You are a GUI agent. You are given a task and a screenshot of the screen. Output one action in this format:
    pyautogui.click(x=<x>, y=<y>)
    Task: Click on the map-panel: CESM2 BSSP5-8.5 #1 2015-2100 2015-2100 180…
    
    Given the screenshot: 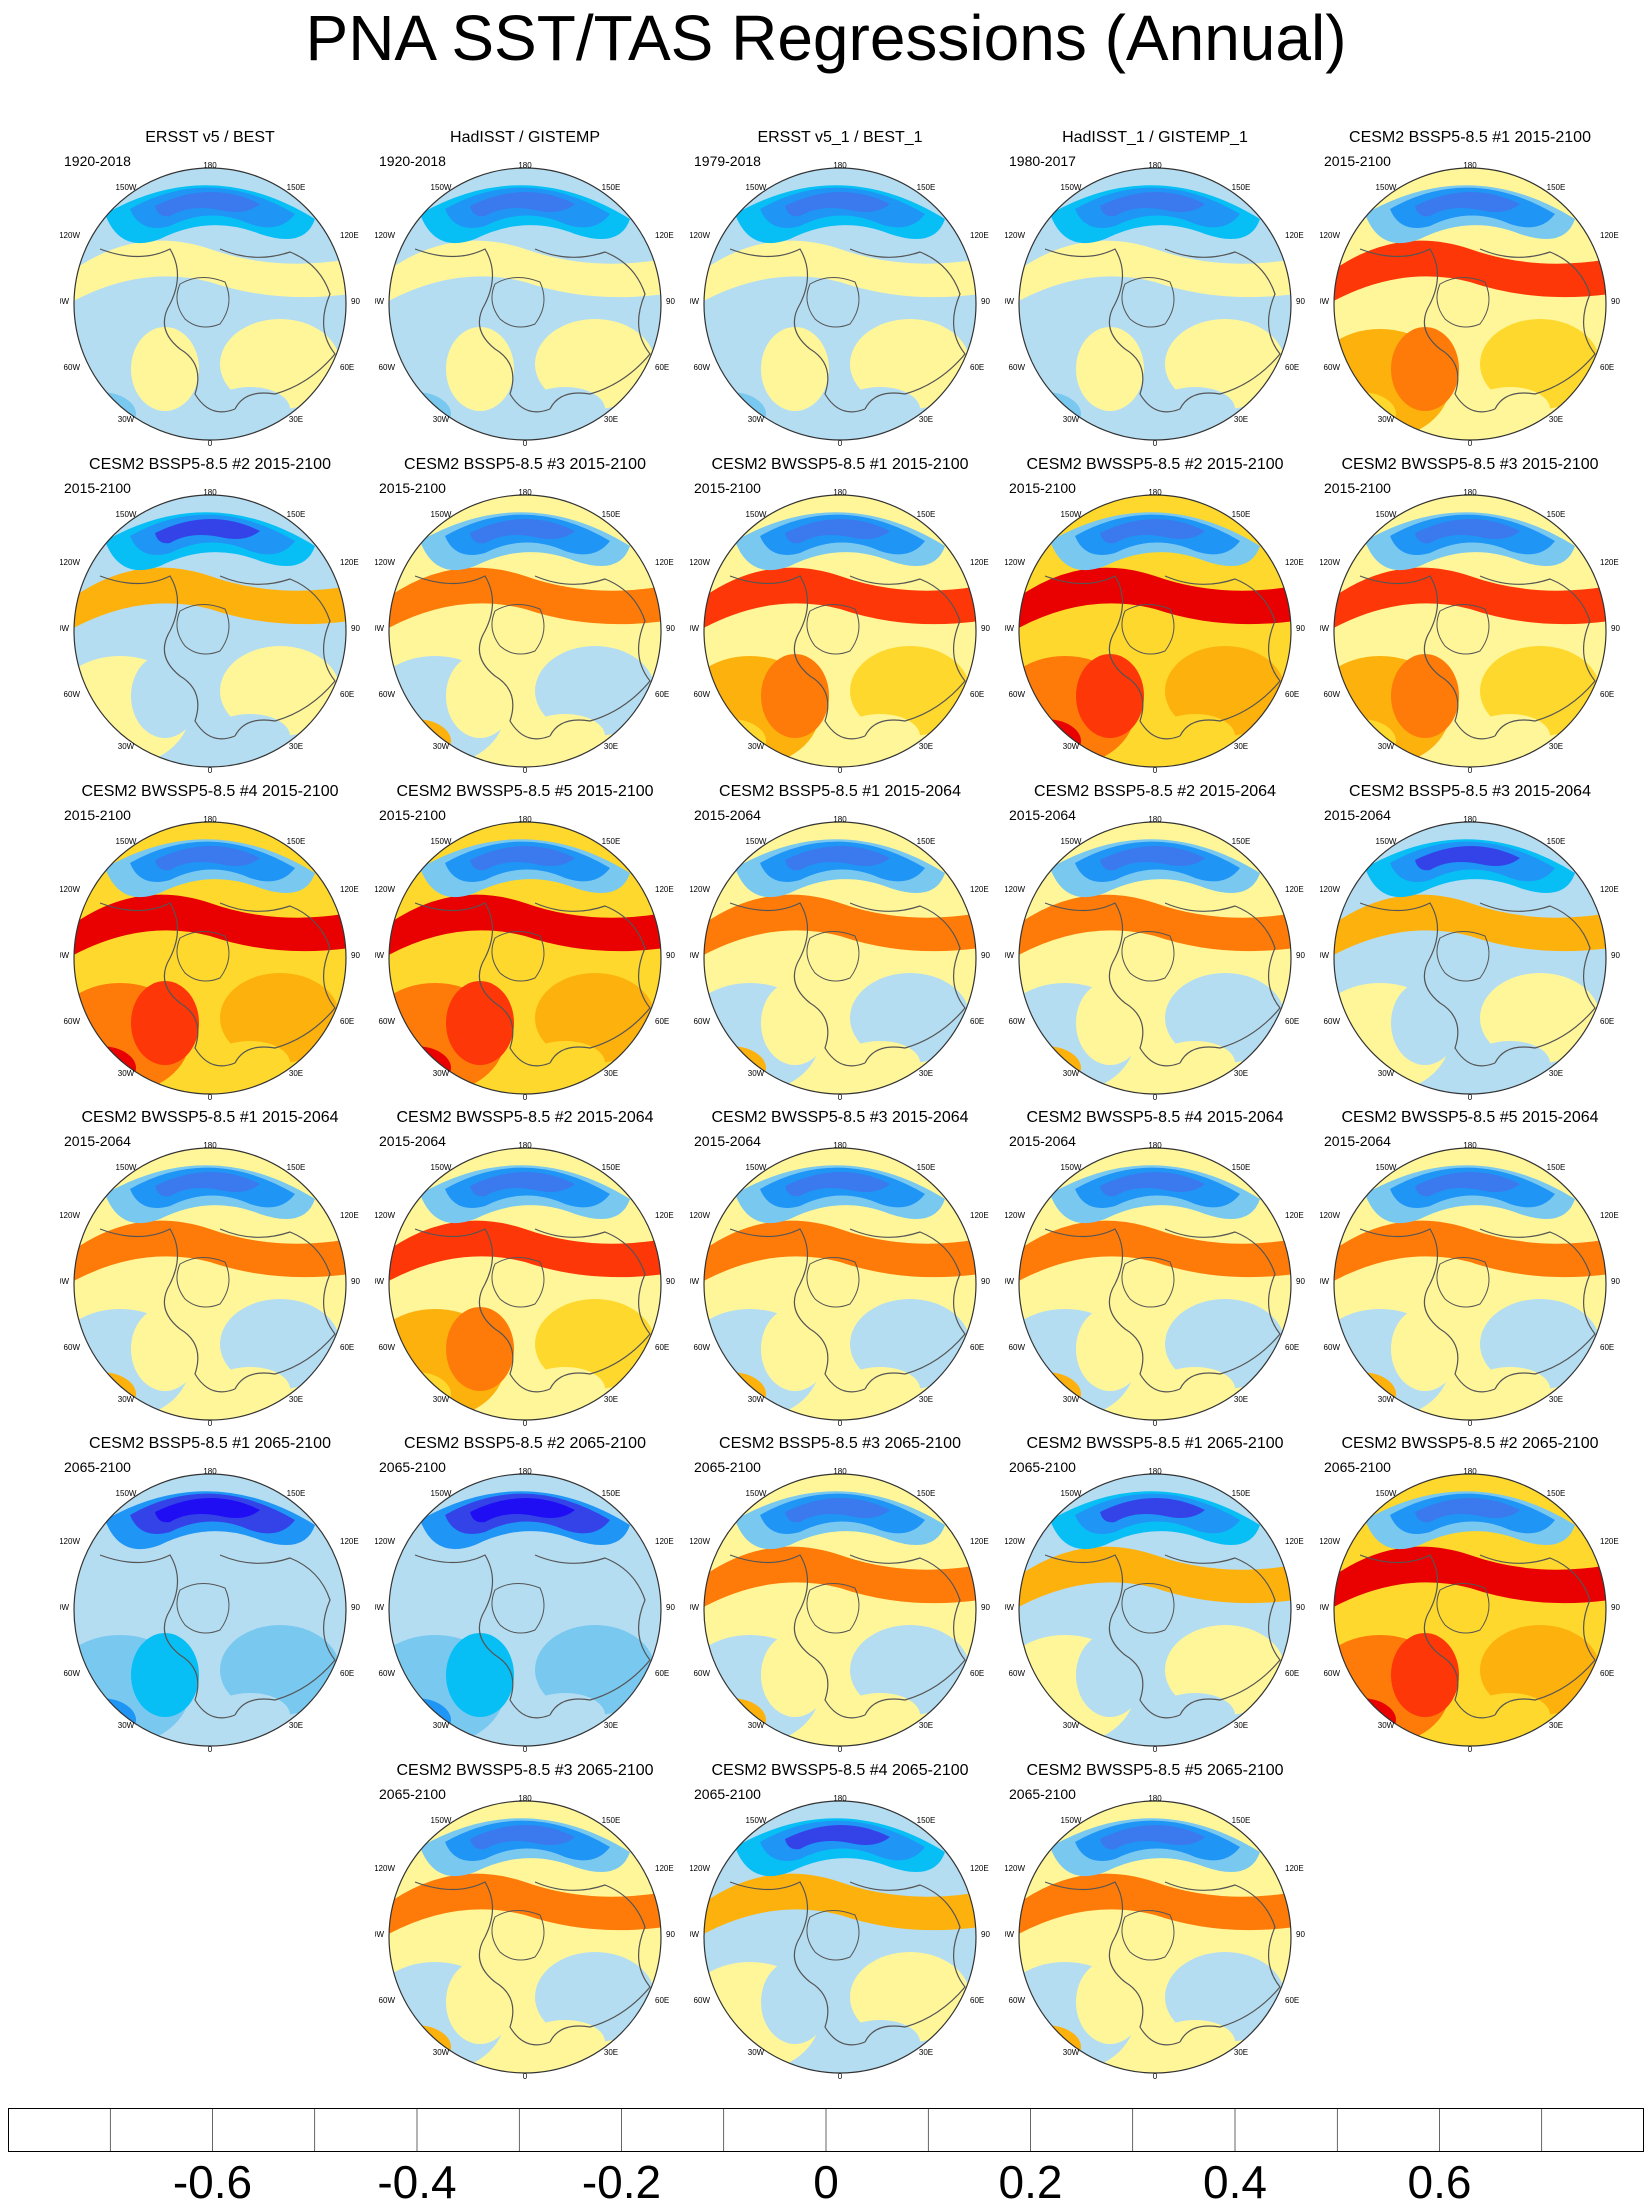 What is the action you would take?
    pyautogui.click(x=1470, y=291)
    